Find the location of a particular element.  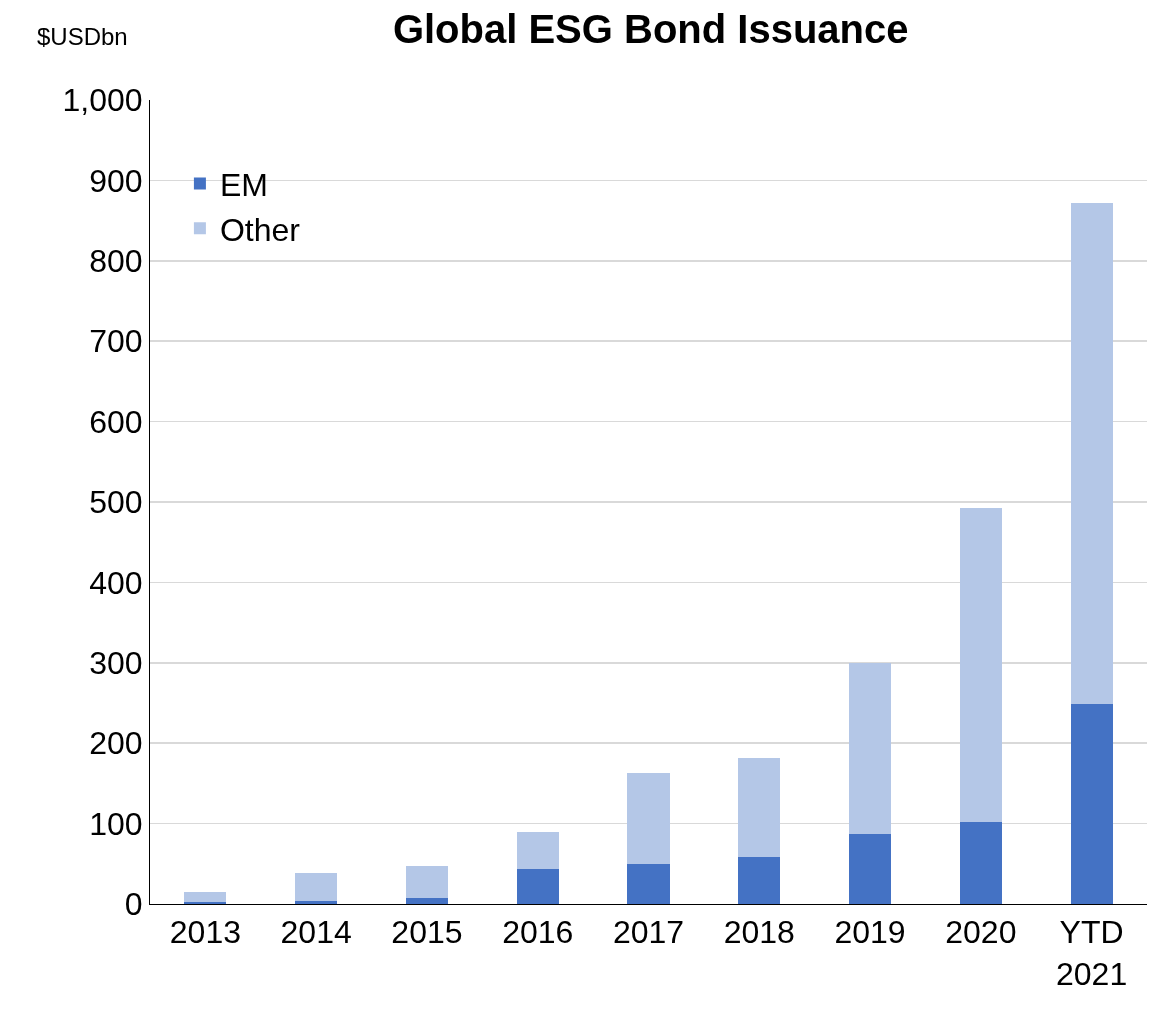

y-tick-label: 300 is located at coordinates (116, 663).